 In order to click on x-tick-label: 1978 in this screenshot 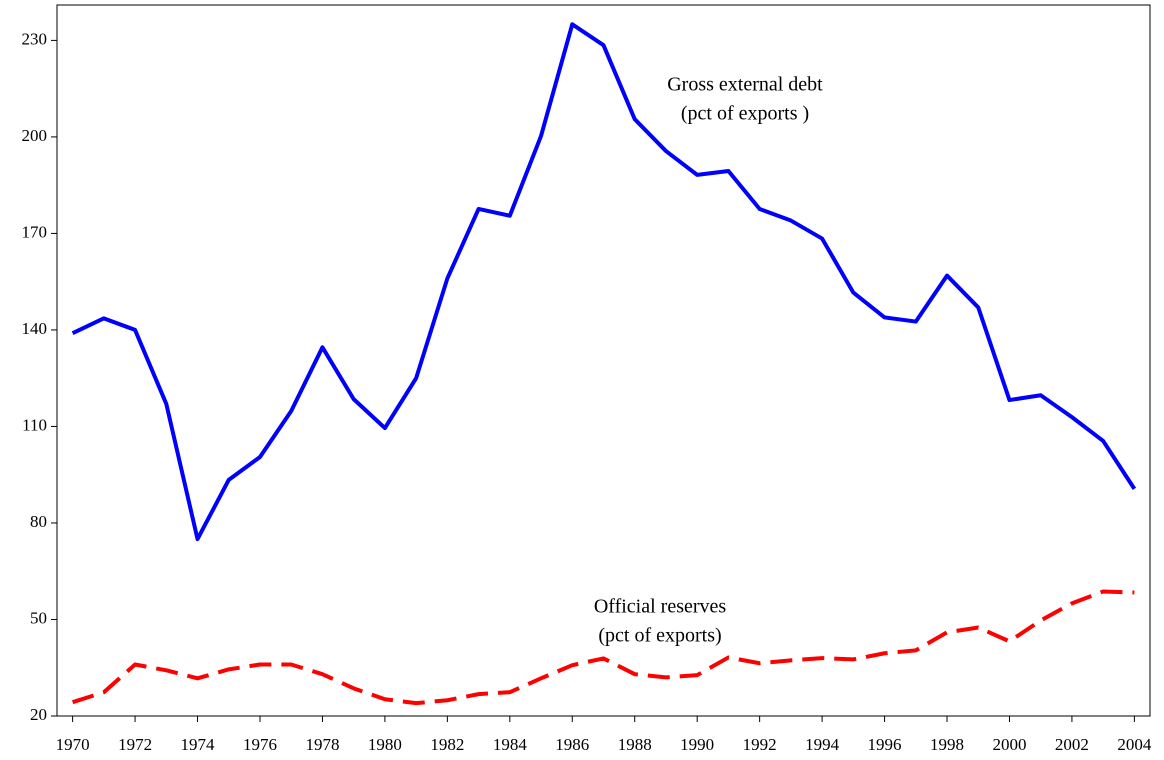, I will do `click(322, 744)`.